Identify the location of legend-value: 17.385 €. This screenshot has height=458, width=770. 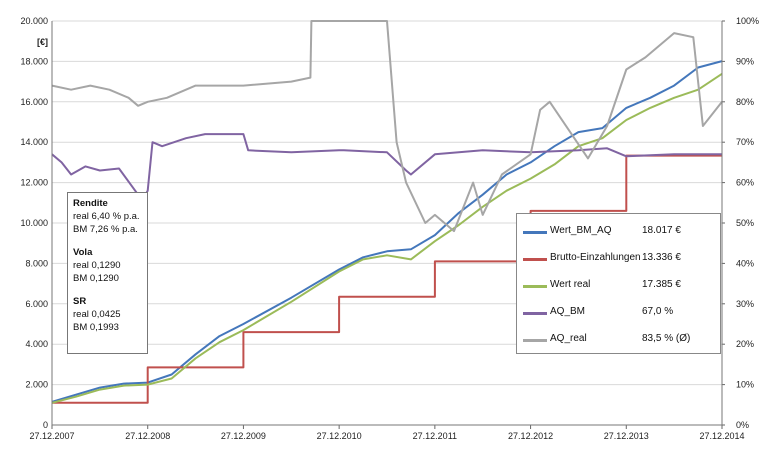
(661, 284).